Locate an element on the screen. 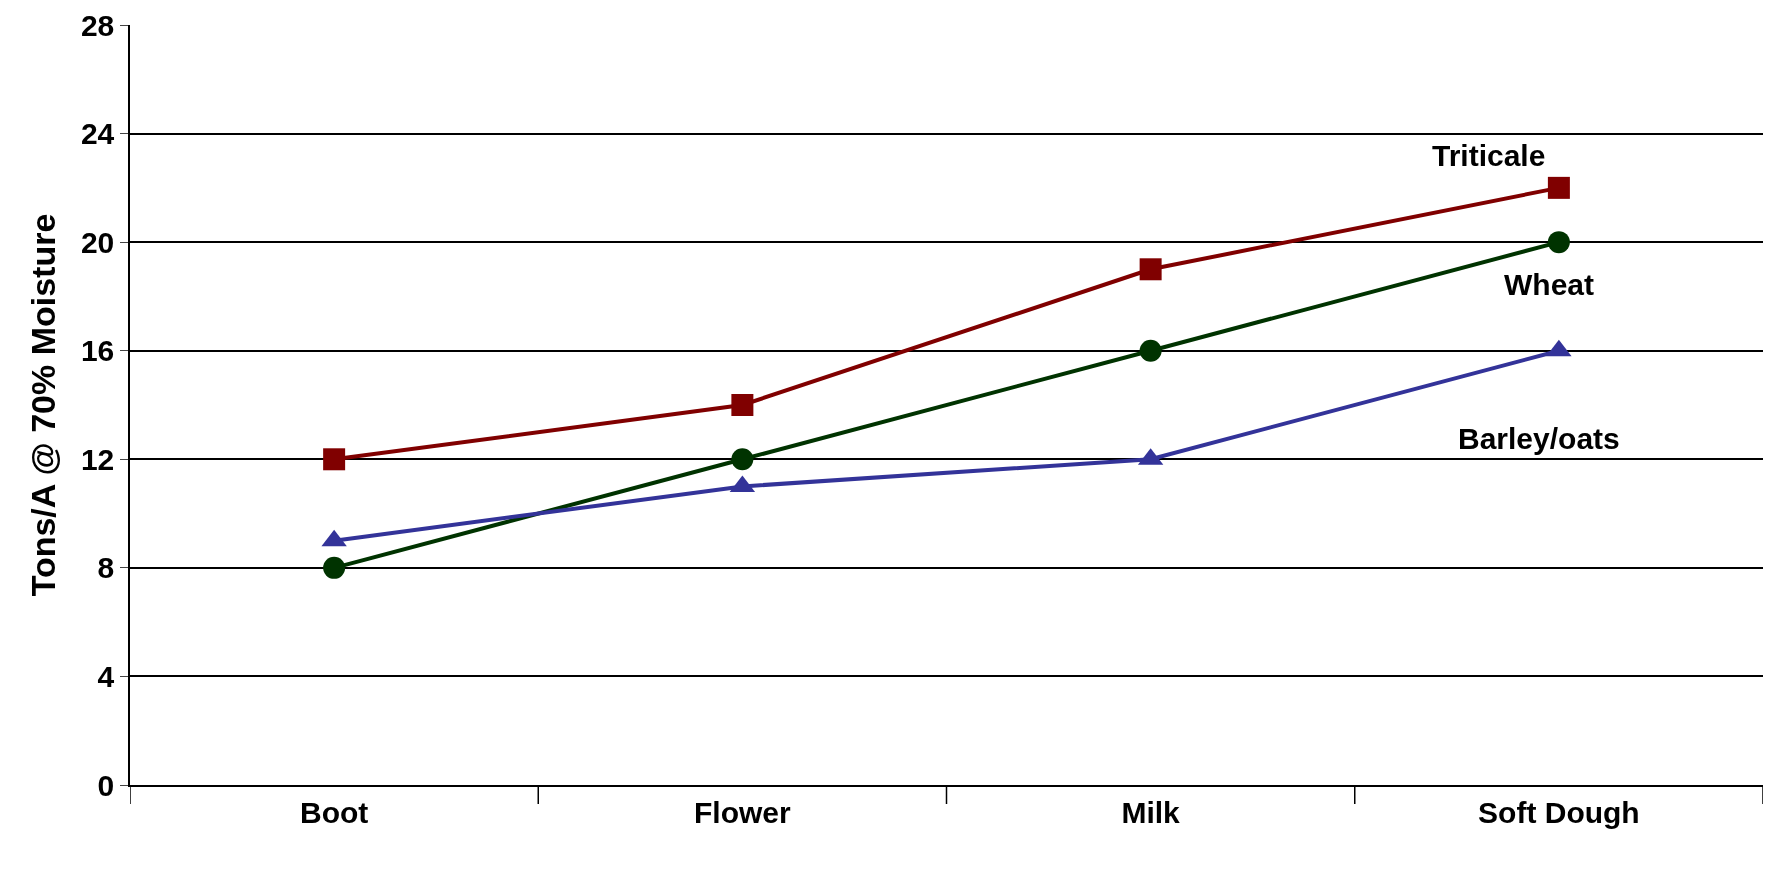 The width and height of the screenshot is (1771, 880). y-tick-label: 20 is located at coordinates (97, 242).